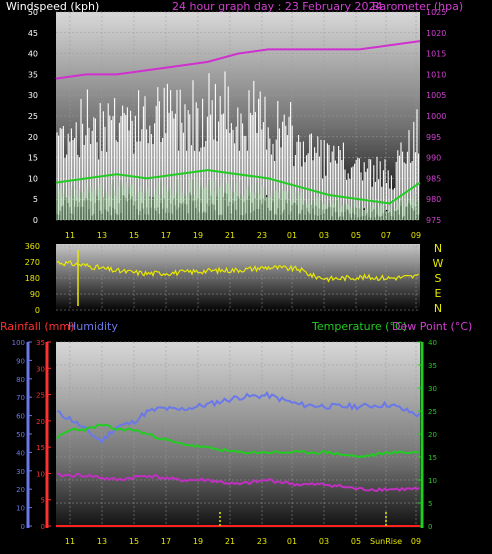 This screenshot has width=492, height=554. Describe the element at coordinates (430, 504) in the screenshot. I see `temperature-tick-label: 5` at that location.